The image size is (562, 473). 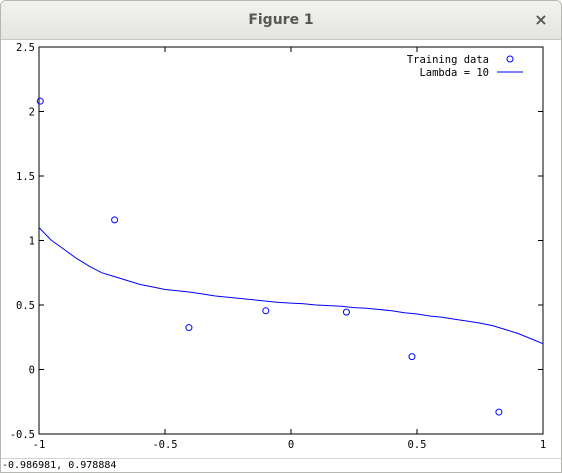 I want to click on x-tick-label: -0.5, so click(x=164, y=445).